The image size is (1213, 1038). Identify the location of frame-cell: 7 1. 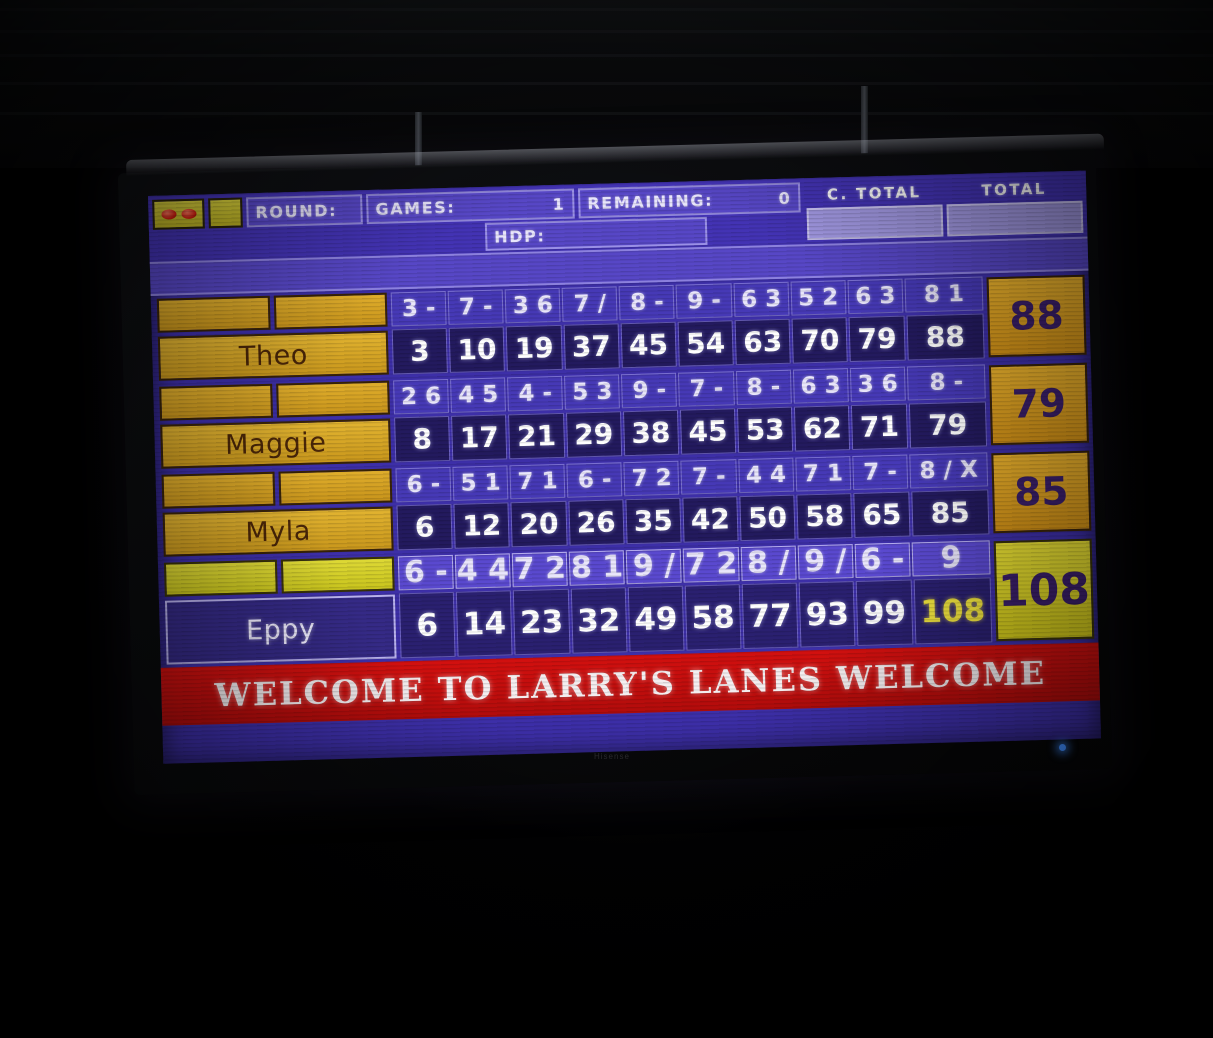
(822, 474).